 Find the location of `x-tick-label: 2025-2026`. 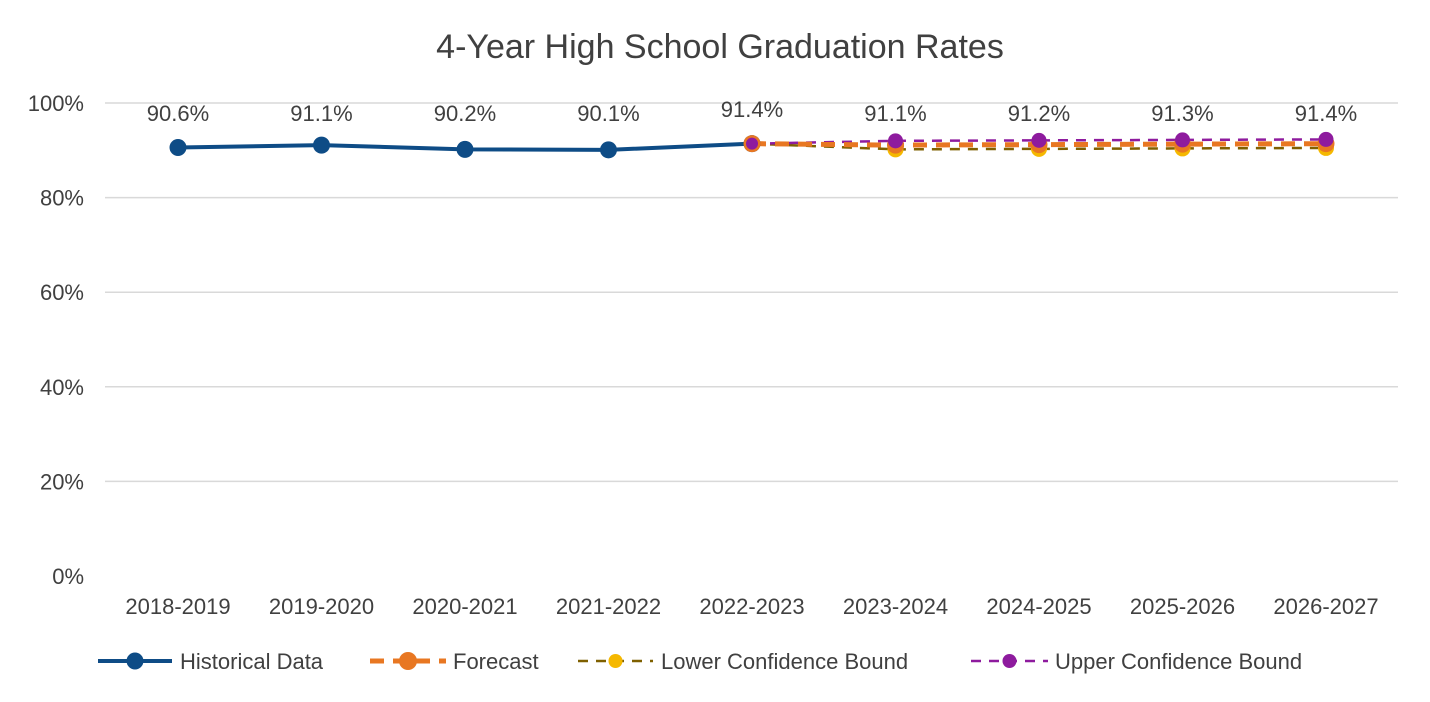

x-tick-label: 2025-2026 is located at coordinates (1182, 606).